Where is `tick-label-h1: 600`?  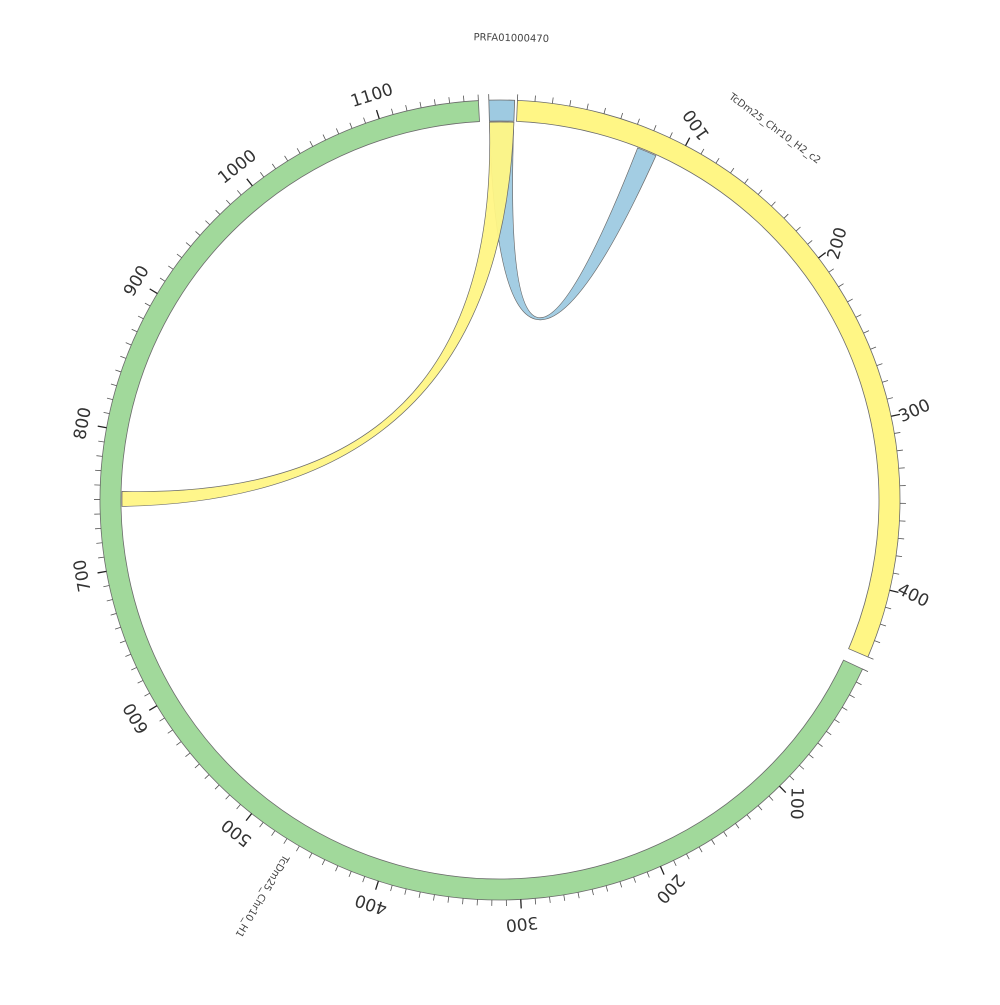
tick-label-h1: 600 is located at coordinates (136, 718).